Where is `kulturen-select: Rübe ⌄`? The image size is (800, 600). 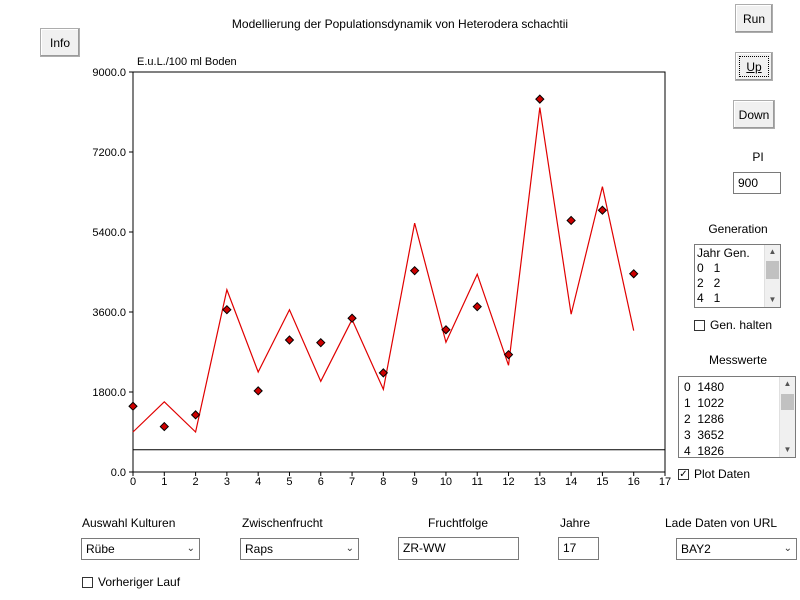 kulturen-select: Rübe ⌄ is located at coordinates (140, 549).